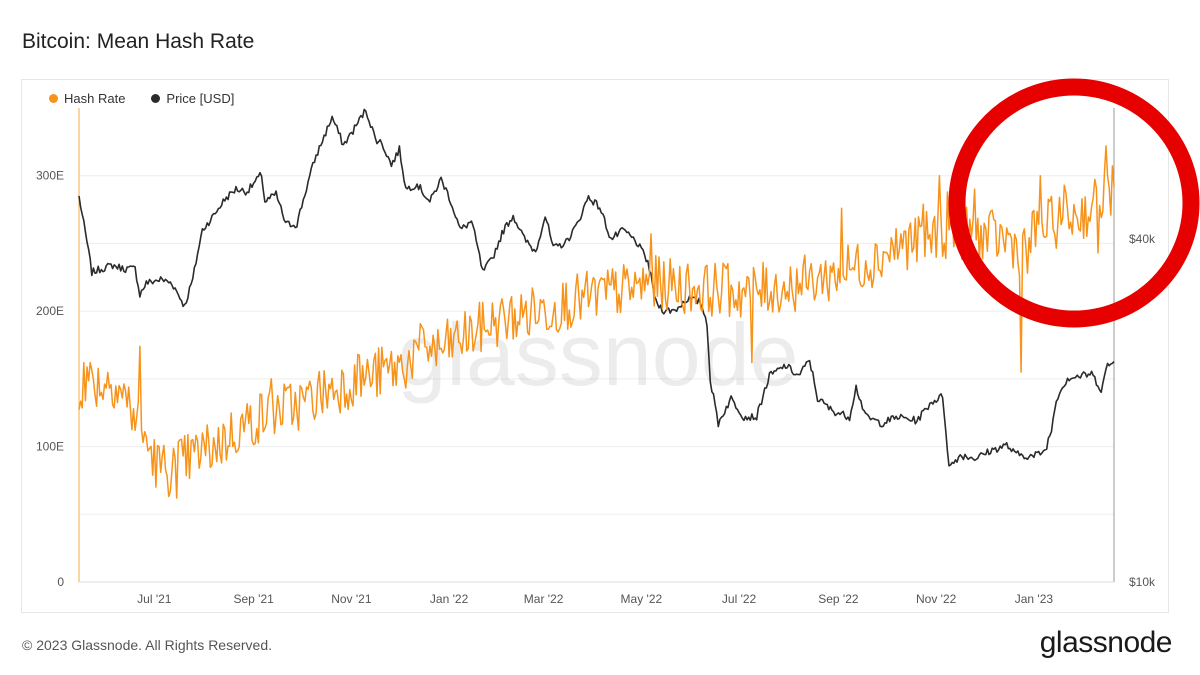  I want to click on annotation-circle, so click(1074, 203).